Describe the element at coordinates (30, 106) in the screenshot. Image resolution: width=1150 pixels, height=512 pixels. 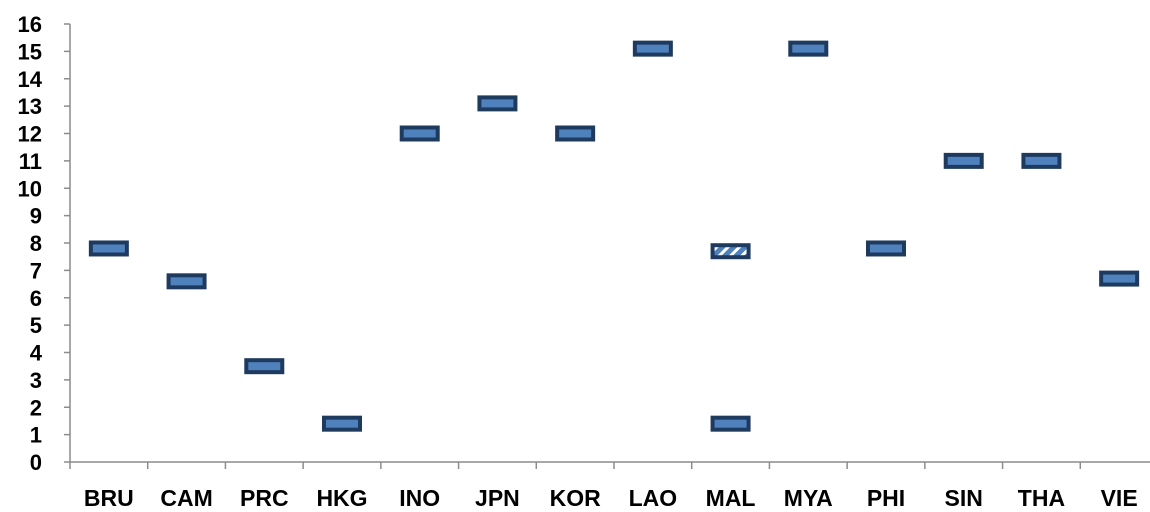
I see `y-tick-label: 13` at that location.